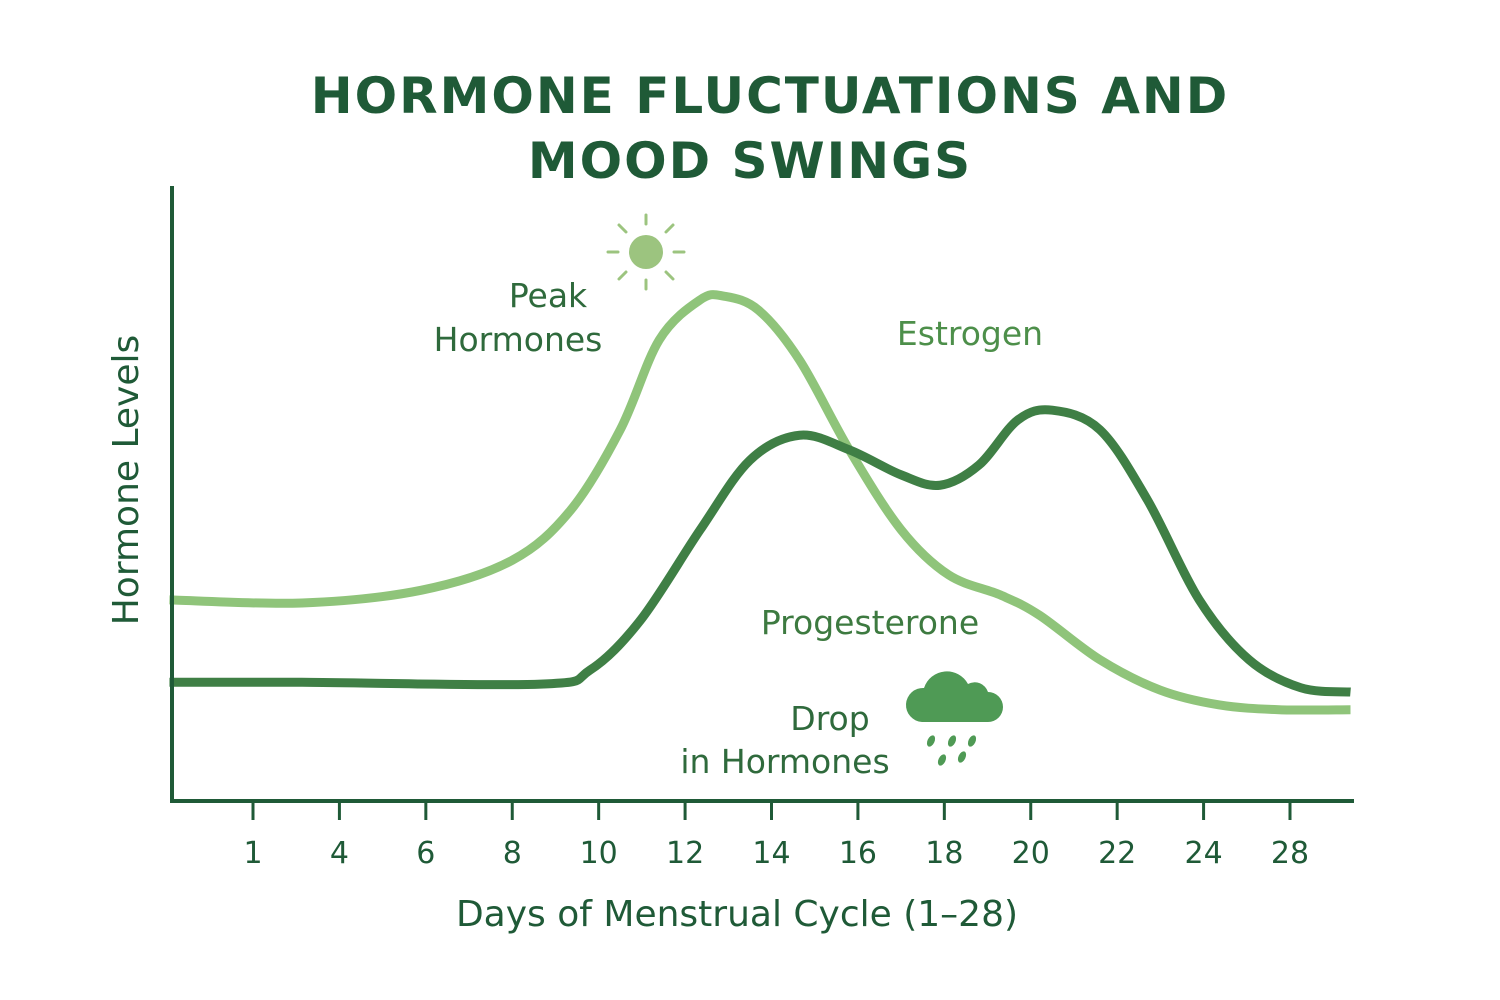 Image resolution: width=1500 pixels, height=1000 pixels. What do you see at coordinates (737, 914) in the screenshot?
I see `x-axis-label: Days of Menstrual Cycle (1–28)` at bounding box center [737, 914].